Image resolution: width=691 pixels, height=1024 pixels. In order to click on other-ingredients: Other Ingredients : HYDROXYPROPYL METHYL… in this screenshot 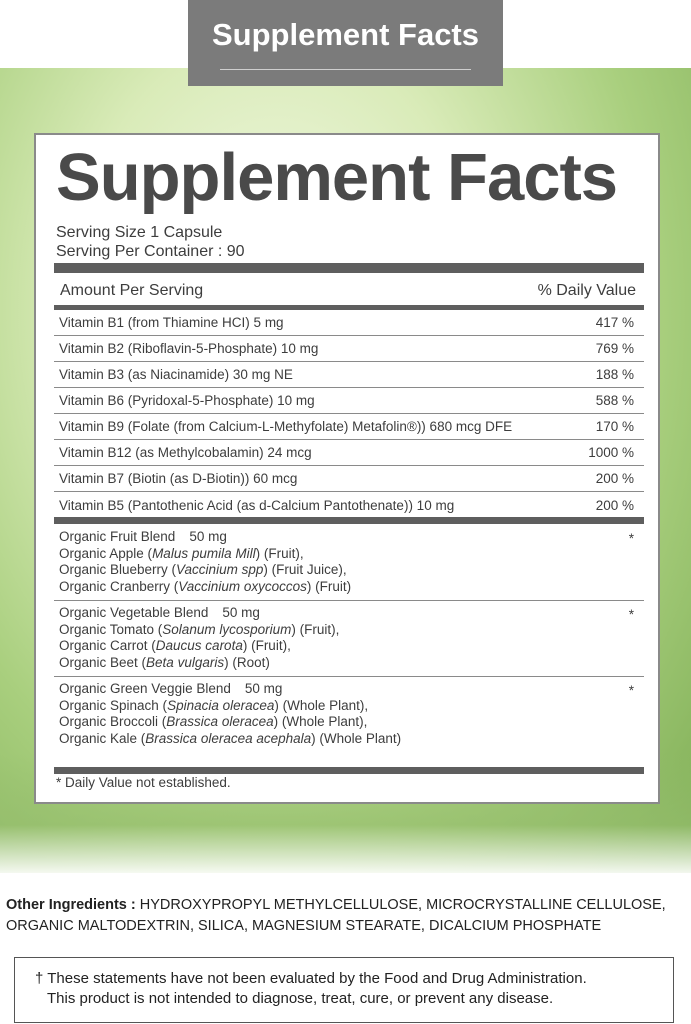, I will do `click(348, 916)`.